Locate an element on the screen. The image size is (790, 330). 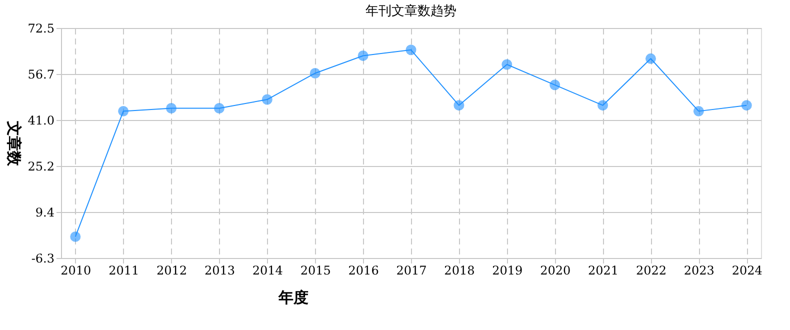
x-tick-label: 2010 is located at coordinates (76, 271).